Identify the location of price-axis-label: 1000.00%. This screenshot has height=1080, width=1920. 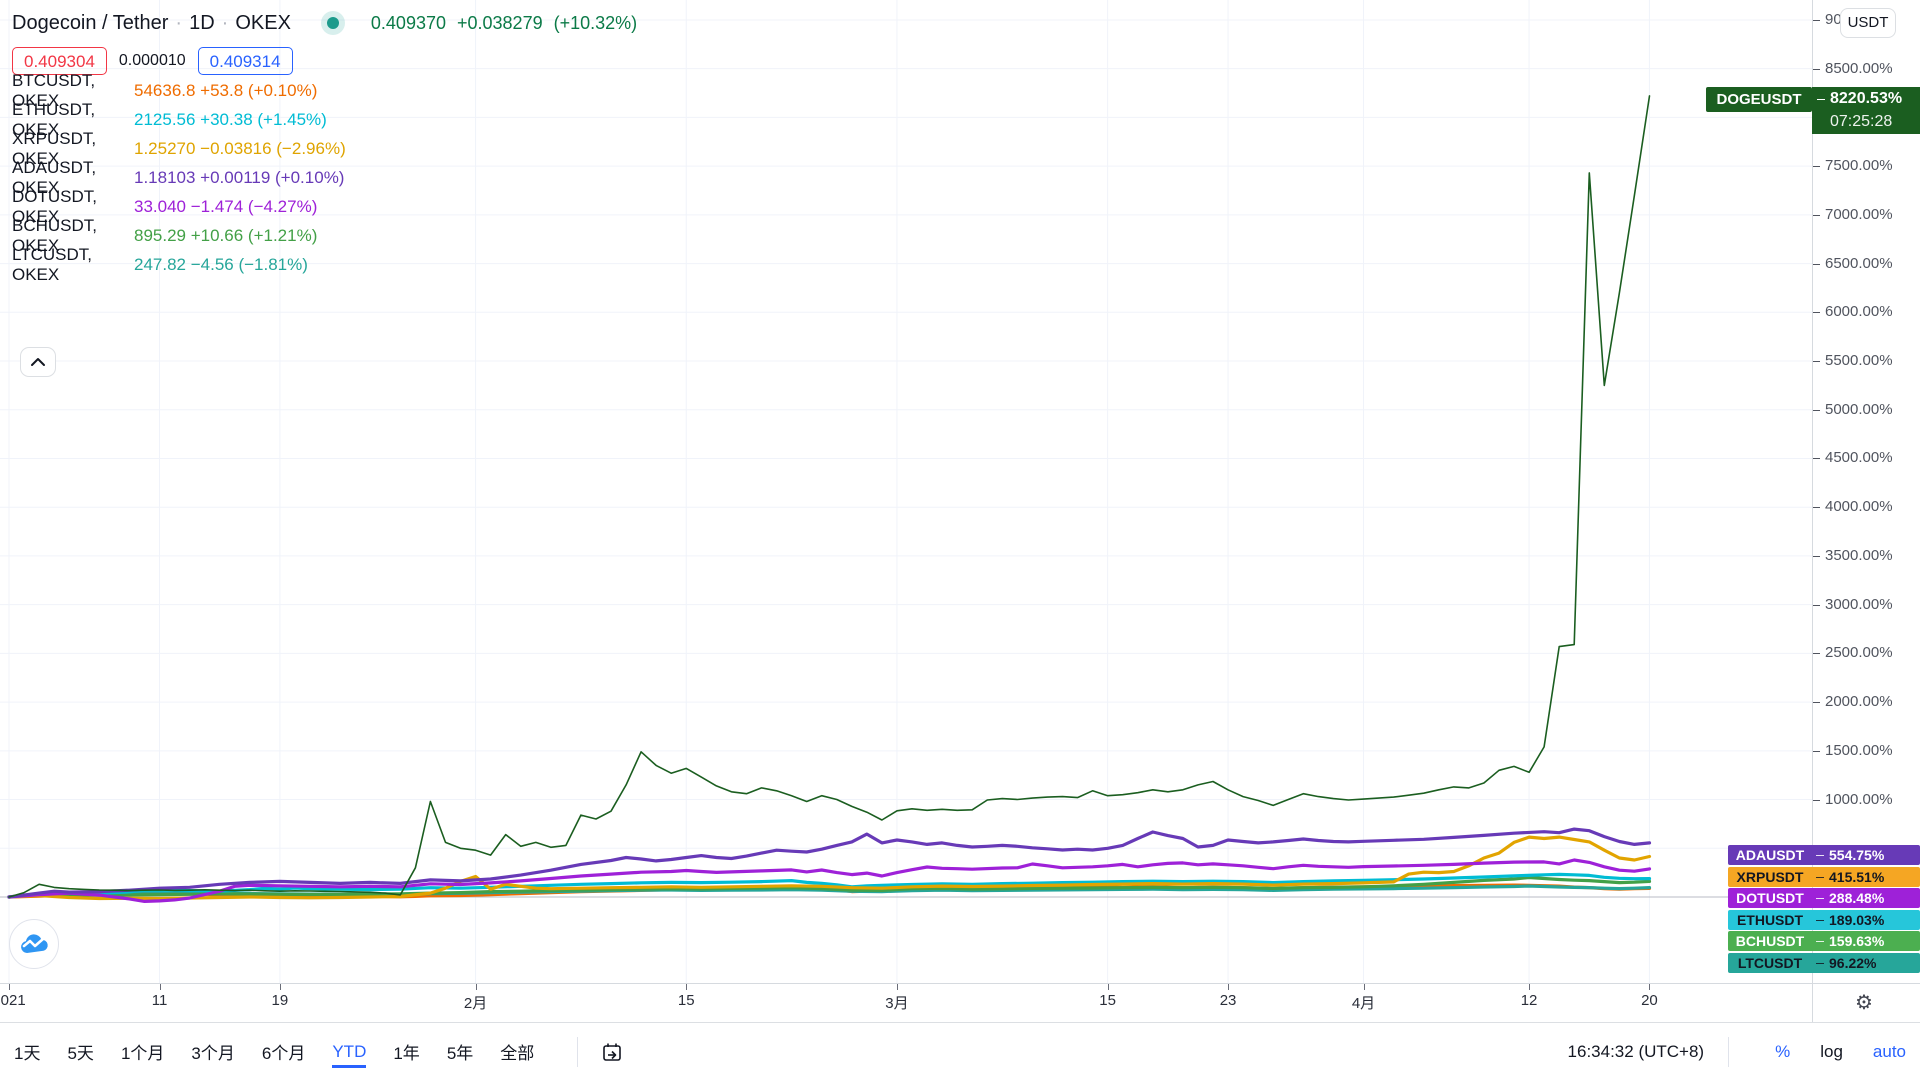
(1859, 799).